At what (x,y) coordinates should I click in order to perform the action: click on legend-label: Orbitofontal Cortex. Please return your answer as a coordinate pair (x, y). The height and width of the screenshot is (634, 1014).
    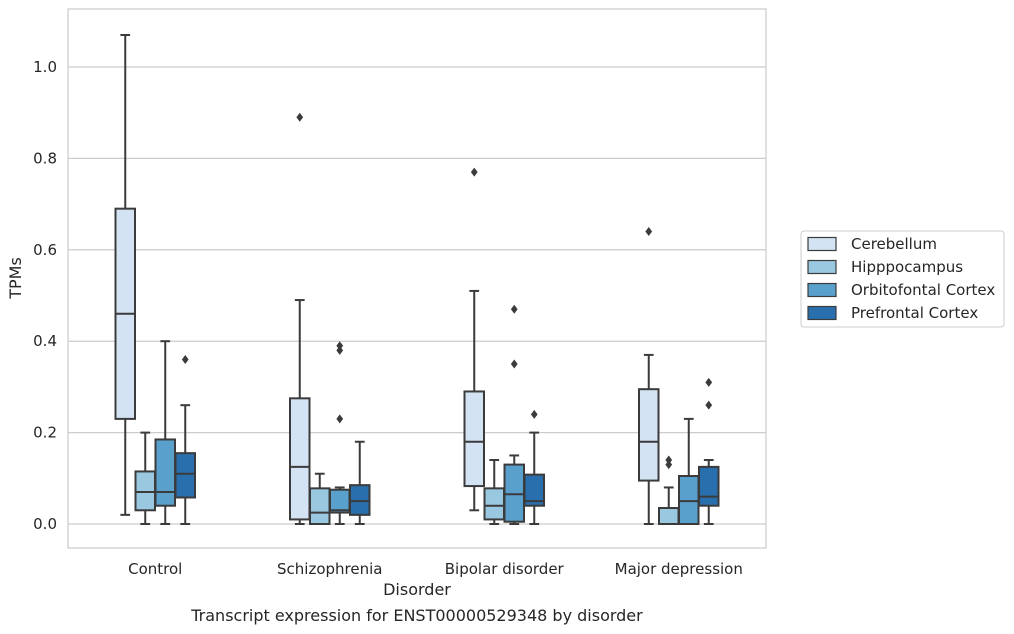
    Looking at the image, I should click on (923, 290).